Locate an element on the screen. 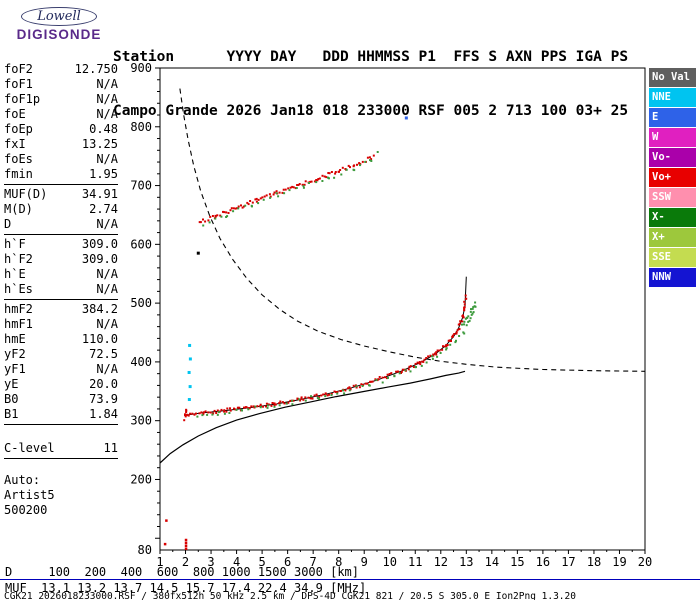 Image resolution: width=700 pixels, height=600 pixels. param-value: 34.91 is located at coordinates (99, 194).